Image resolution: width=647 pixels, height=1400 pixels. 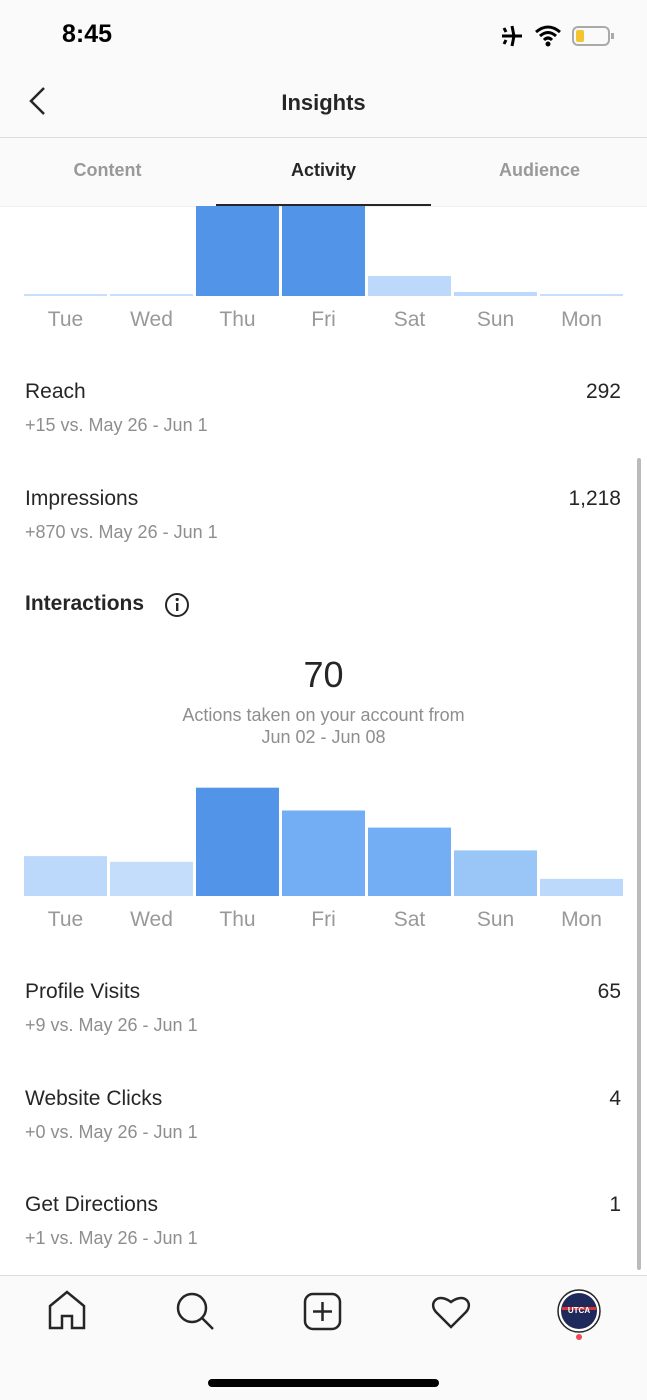 I want to click on tab: Audience, so click(x=539, y=170).